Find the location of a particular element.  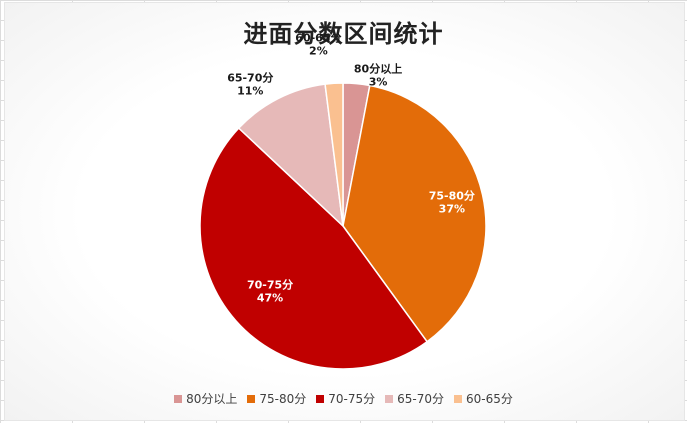

legend-label: 80分以上 is located at coordinates (212, 399).